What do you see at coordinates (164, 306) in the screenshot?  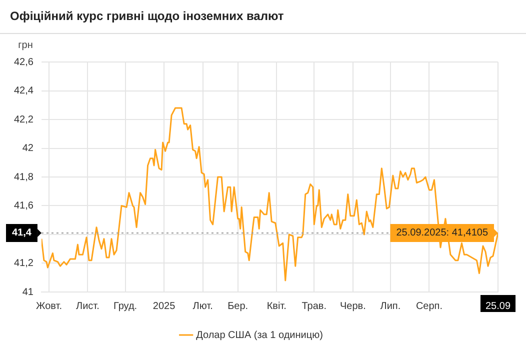 I see `x-tick-label: 2025` at bounding box center [164, 306].